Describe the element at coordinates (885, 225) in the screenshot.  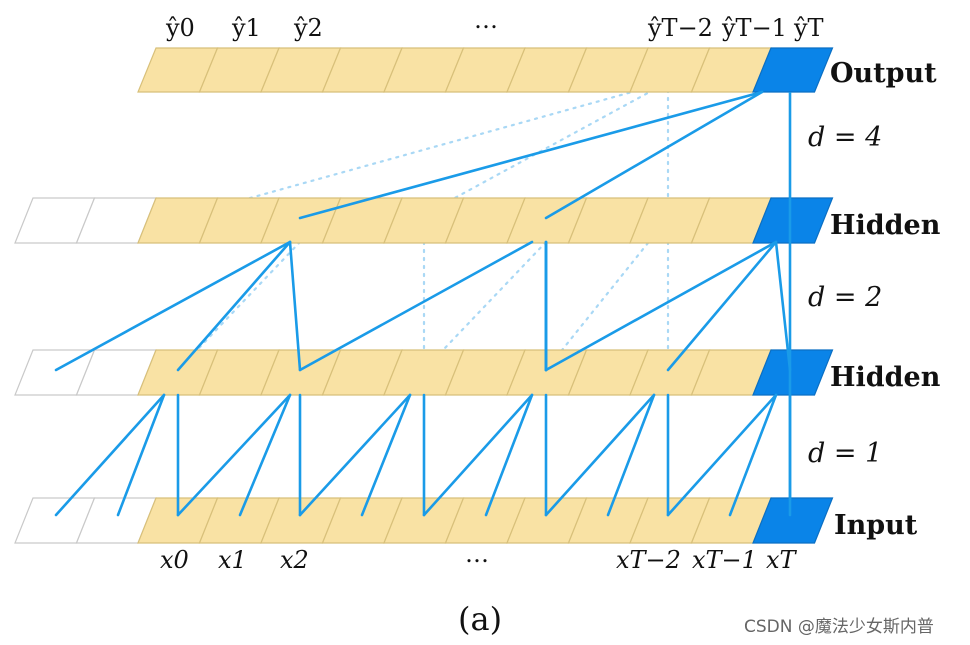
I see `layer-name-hidden-upper: Hidden` at that location.